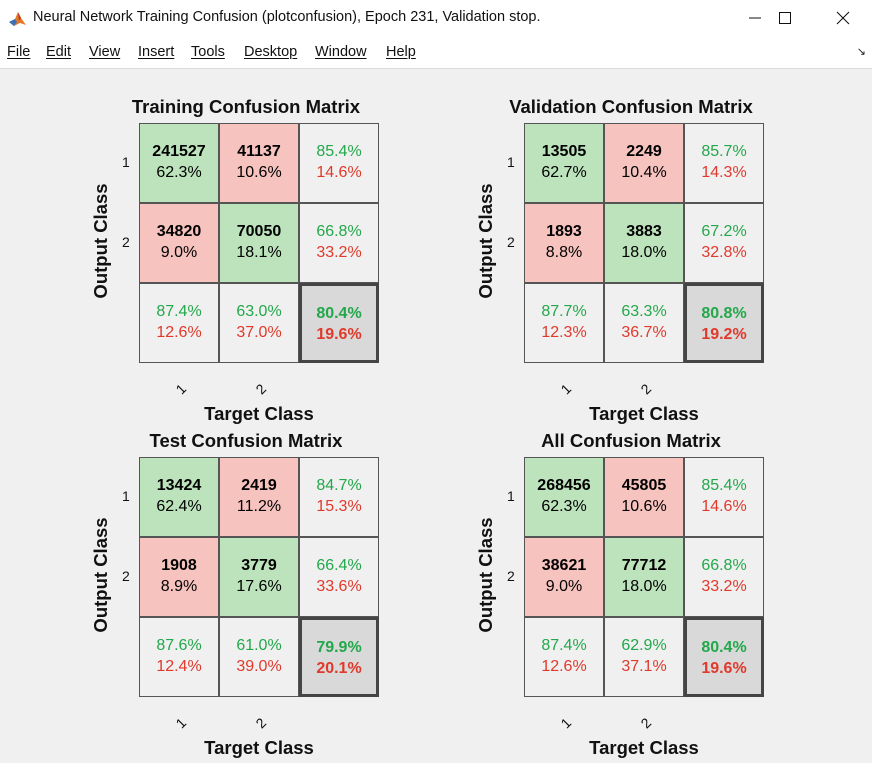 This screenshot has height=763, width=872. What do you see at coordinates (564, 485) in the screenshot?
I see `cell-count: 268456` at bounding box center [564, 485].